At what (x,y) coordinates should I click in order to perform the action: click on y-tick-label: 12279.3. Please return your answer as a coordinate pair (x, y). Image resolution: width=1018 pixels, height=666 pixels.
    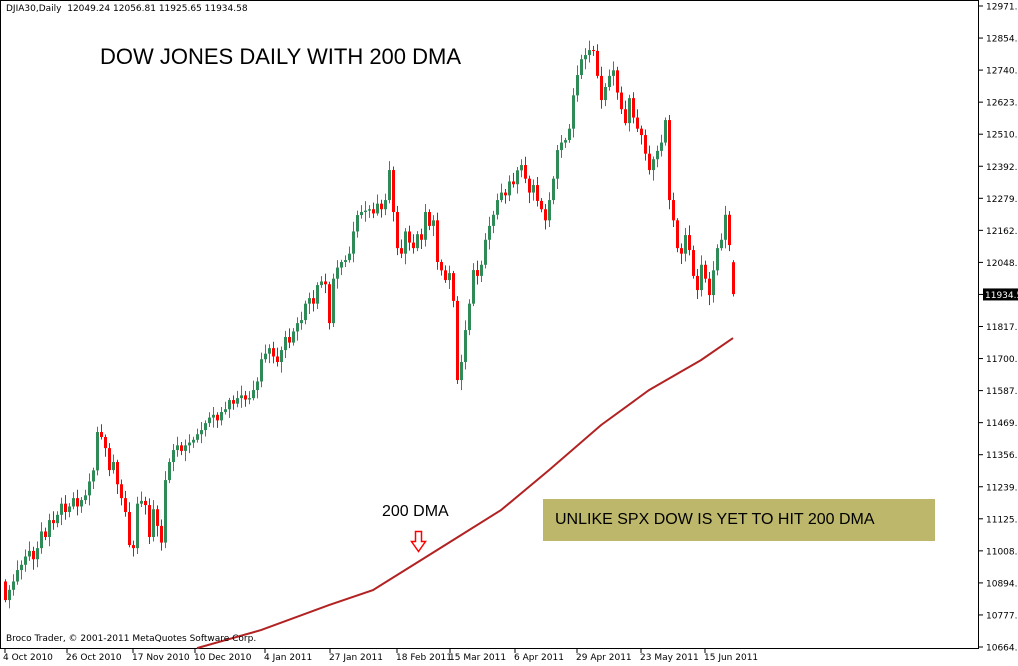
    Looking at the image, I should click on (1002, 200).